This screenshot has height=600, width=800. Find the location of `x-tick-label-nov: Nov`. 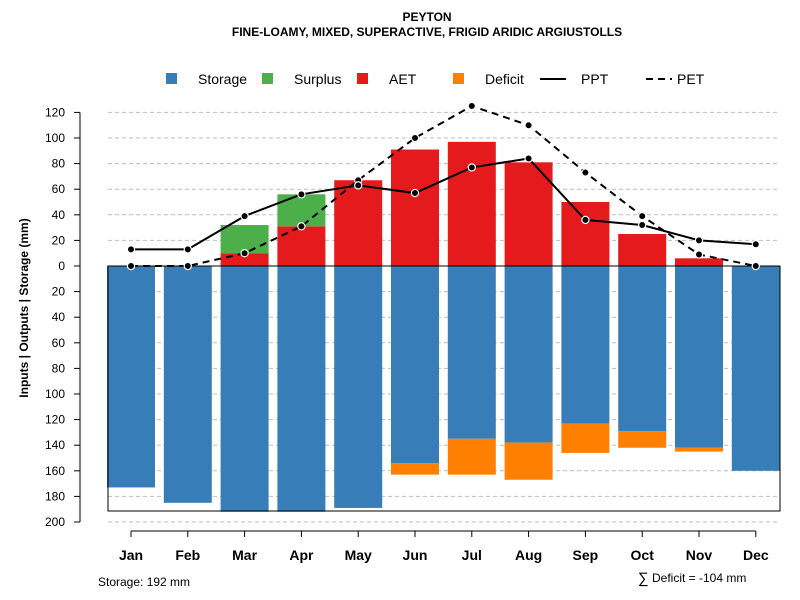

x-tick-label-nov: Nov is located at coordinates (699, 555).